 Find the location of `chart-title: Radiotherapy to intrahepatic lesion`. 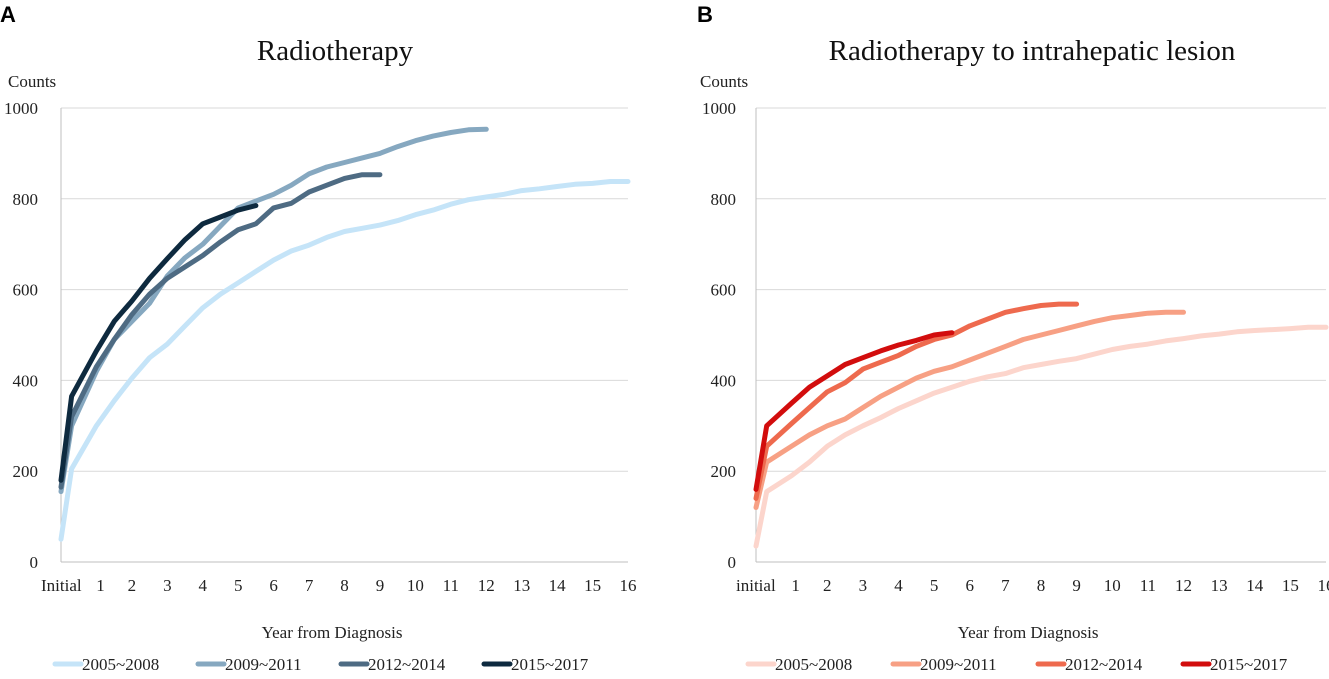

chart-title: Radiotherapy to intrahepatic lesion is located at coordinates (1032, 51).